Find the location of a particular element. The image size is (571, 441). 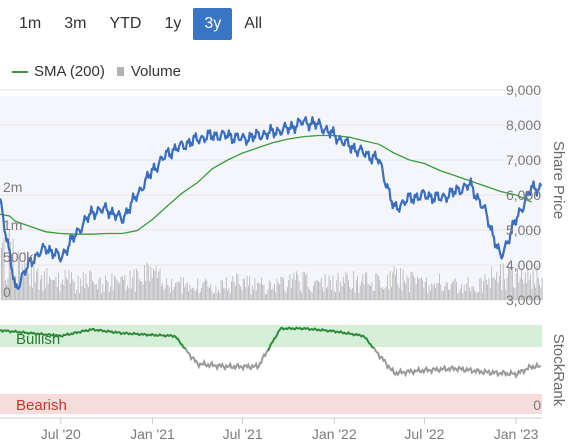

range-button-1m: 1m is located at coordinates (30, 23).